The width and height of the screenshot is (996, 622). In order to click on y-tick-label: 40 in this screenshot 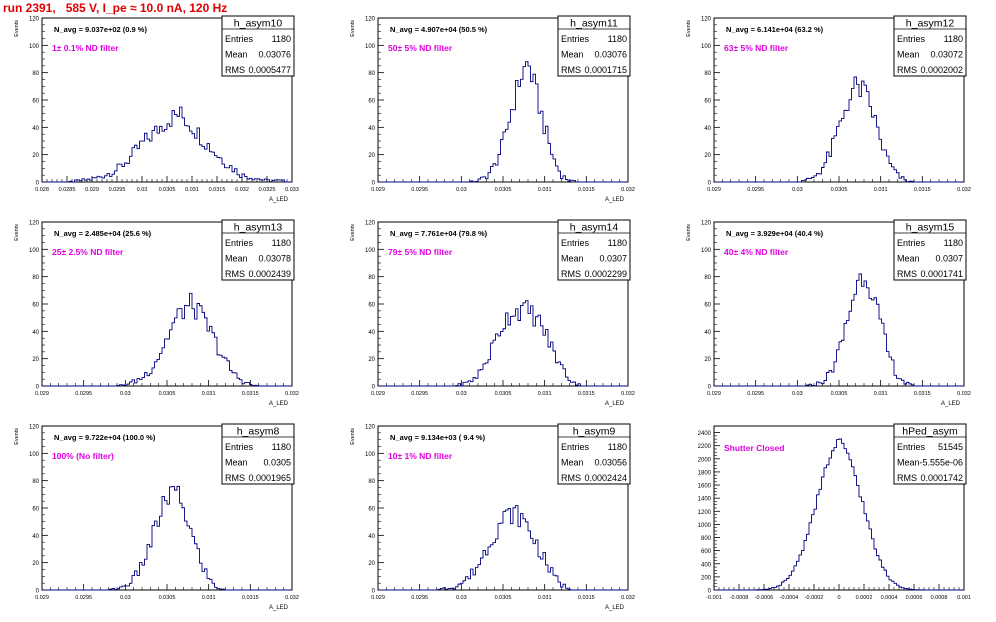, I will do `click(707, 129)`.